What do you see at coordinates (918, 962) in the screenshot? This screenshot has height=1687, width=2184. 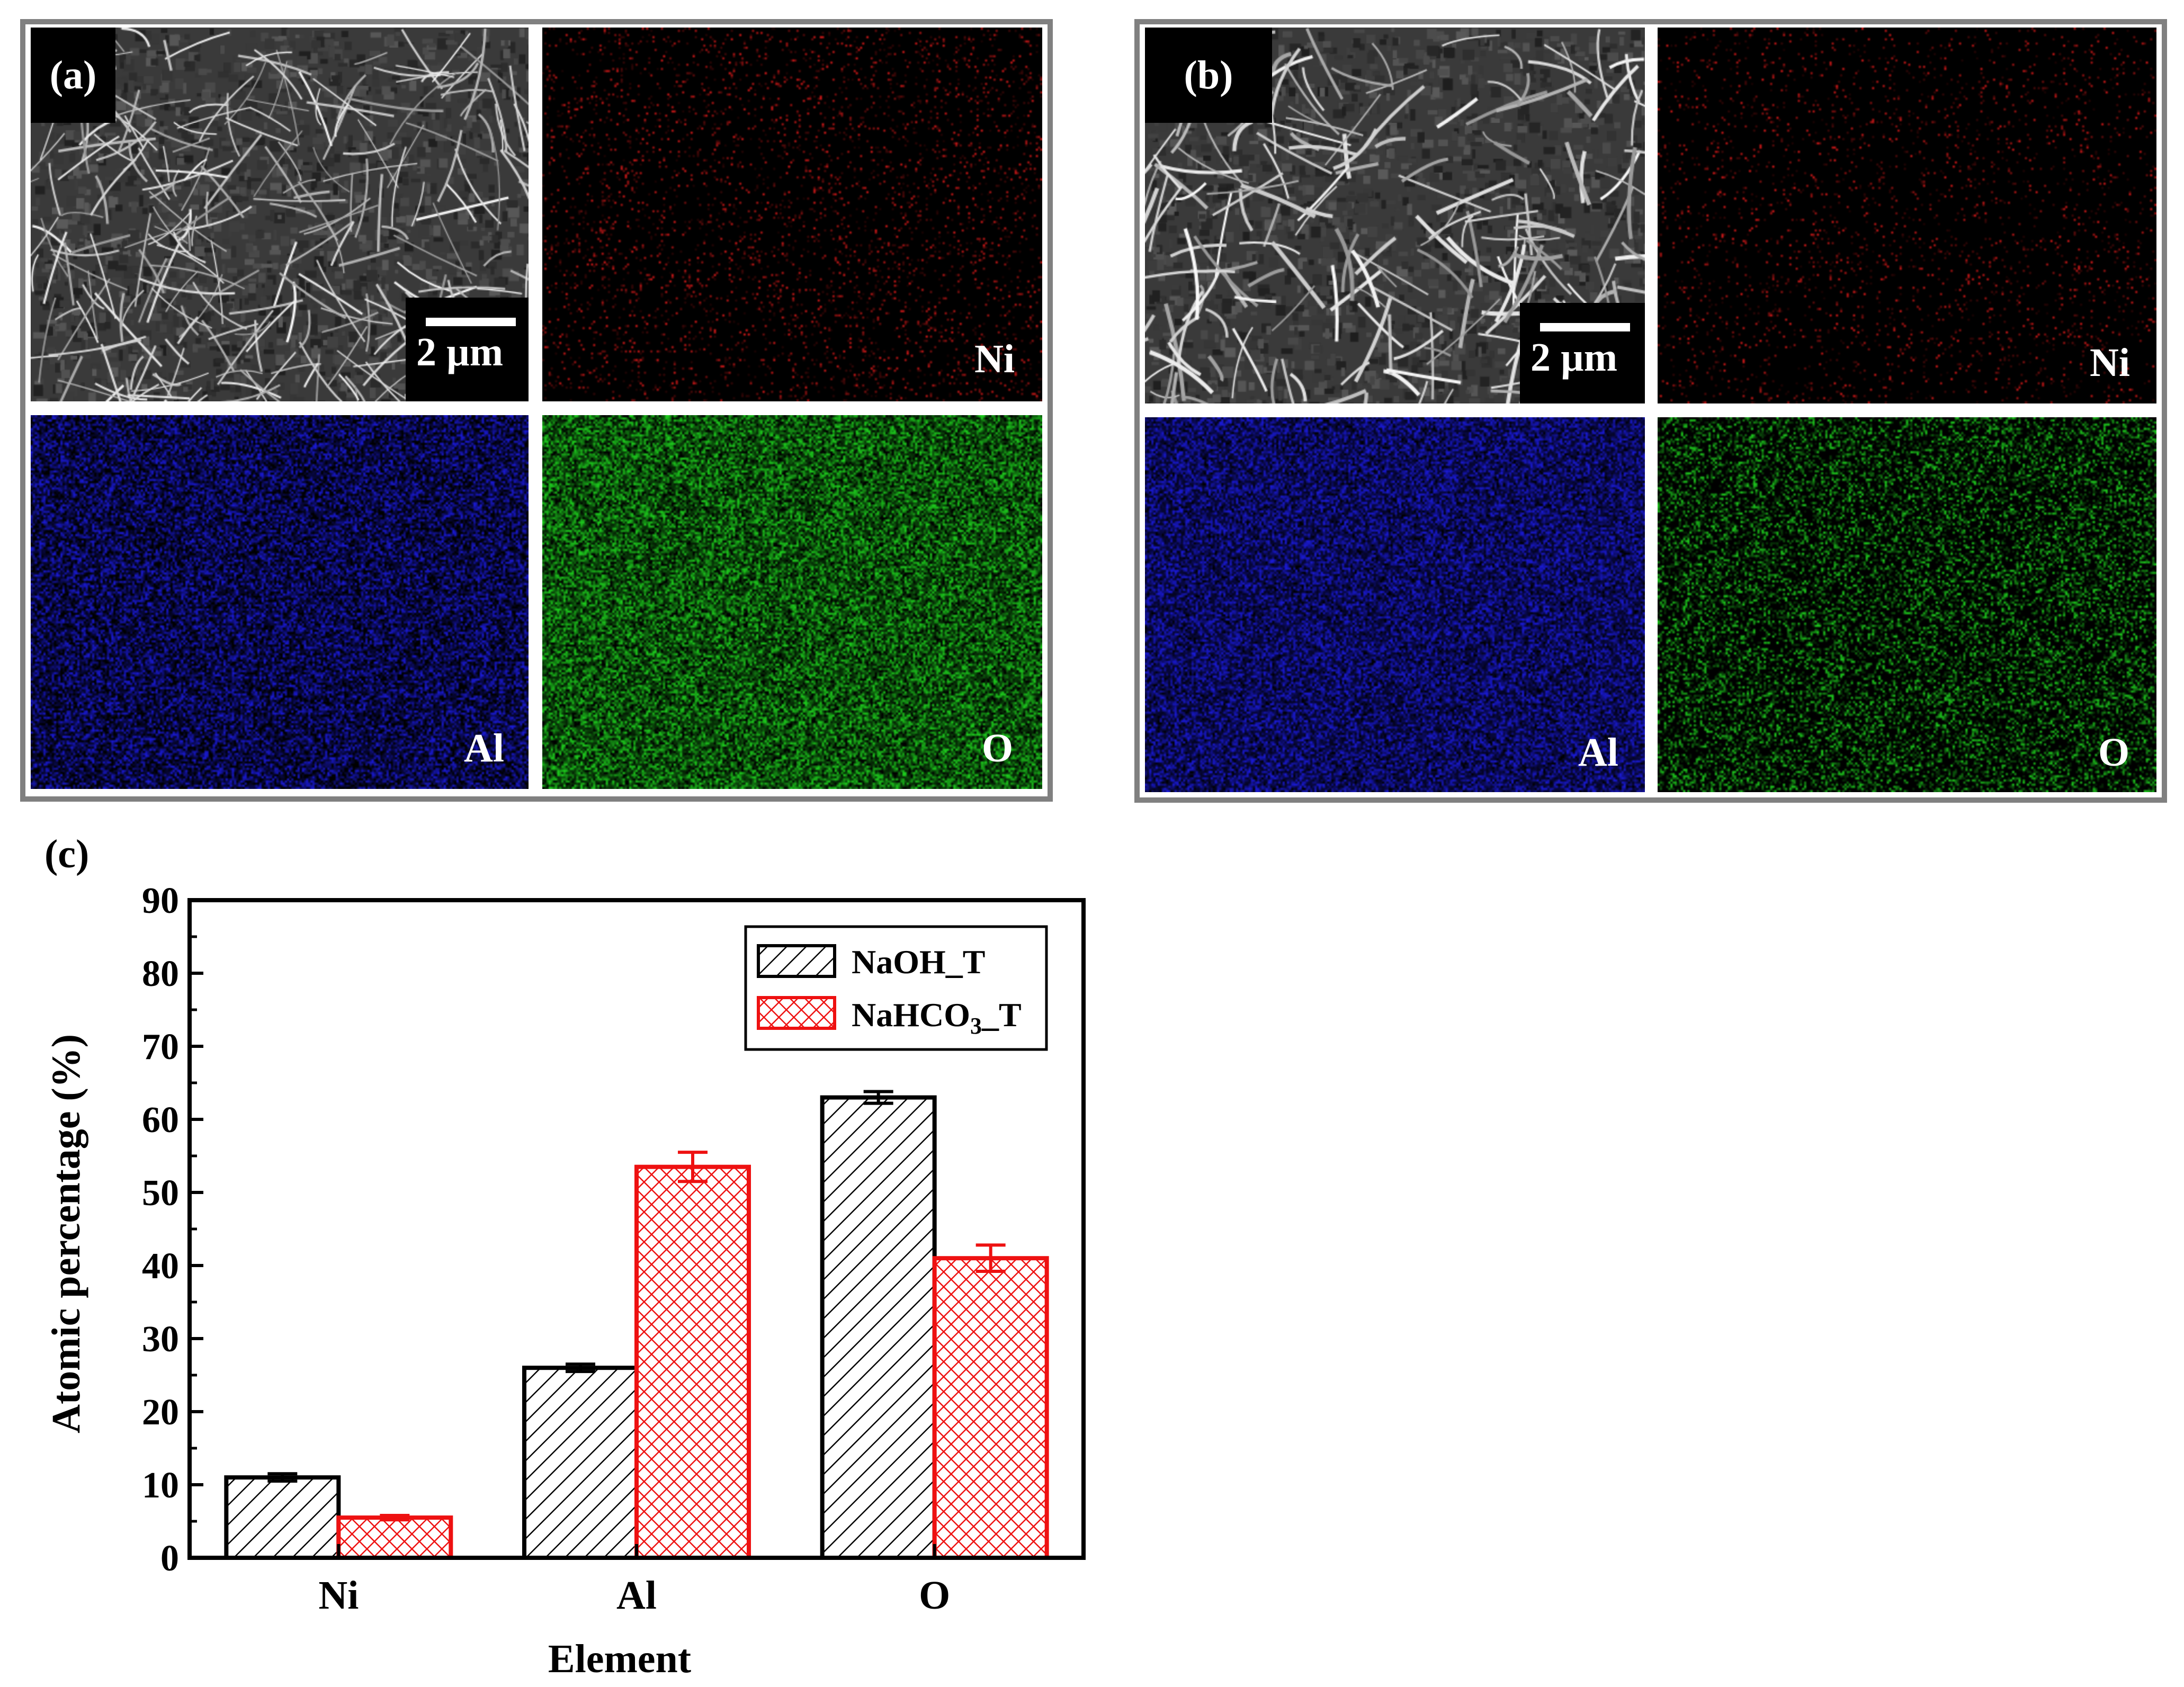 I see `legend-label-naoh: NaOH_T` at bounding box center [918, 962].